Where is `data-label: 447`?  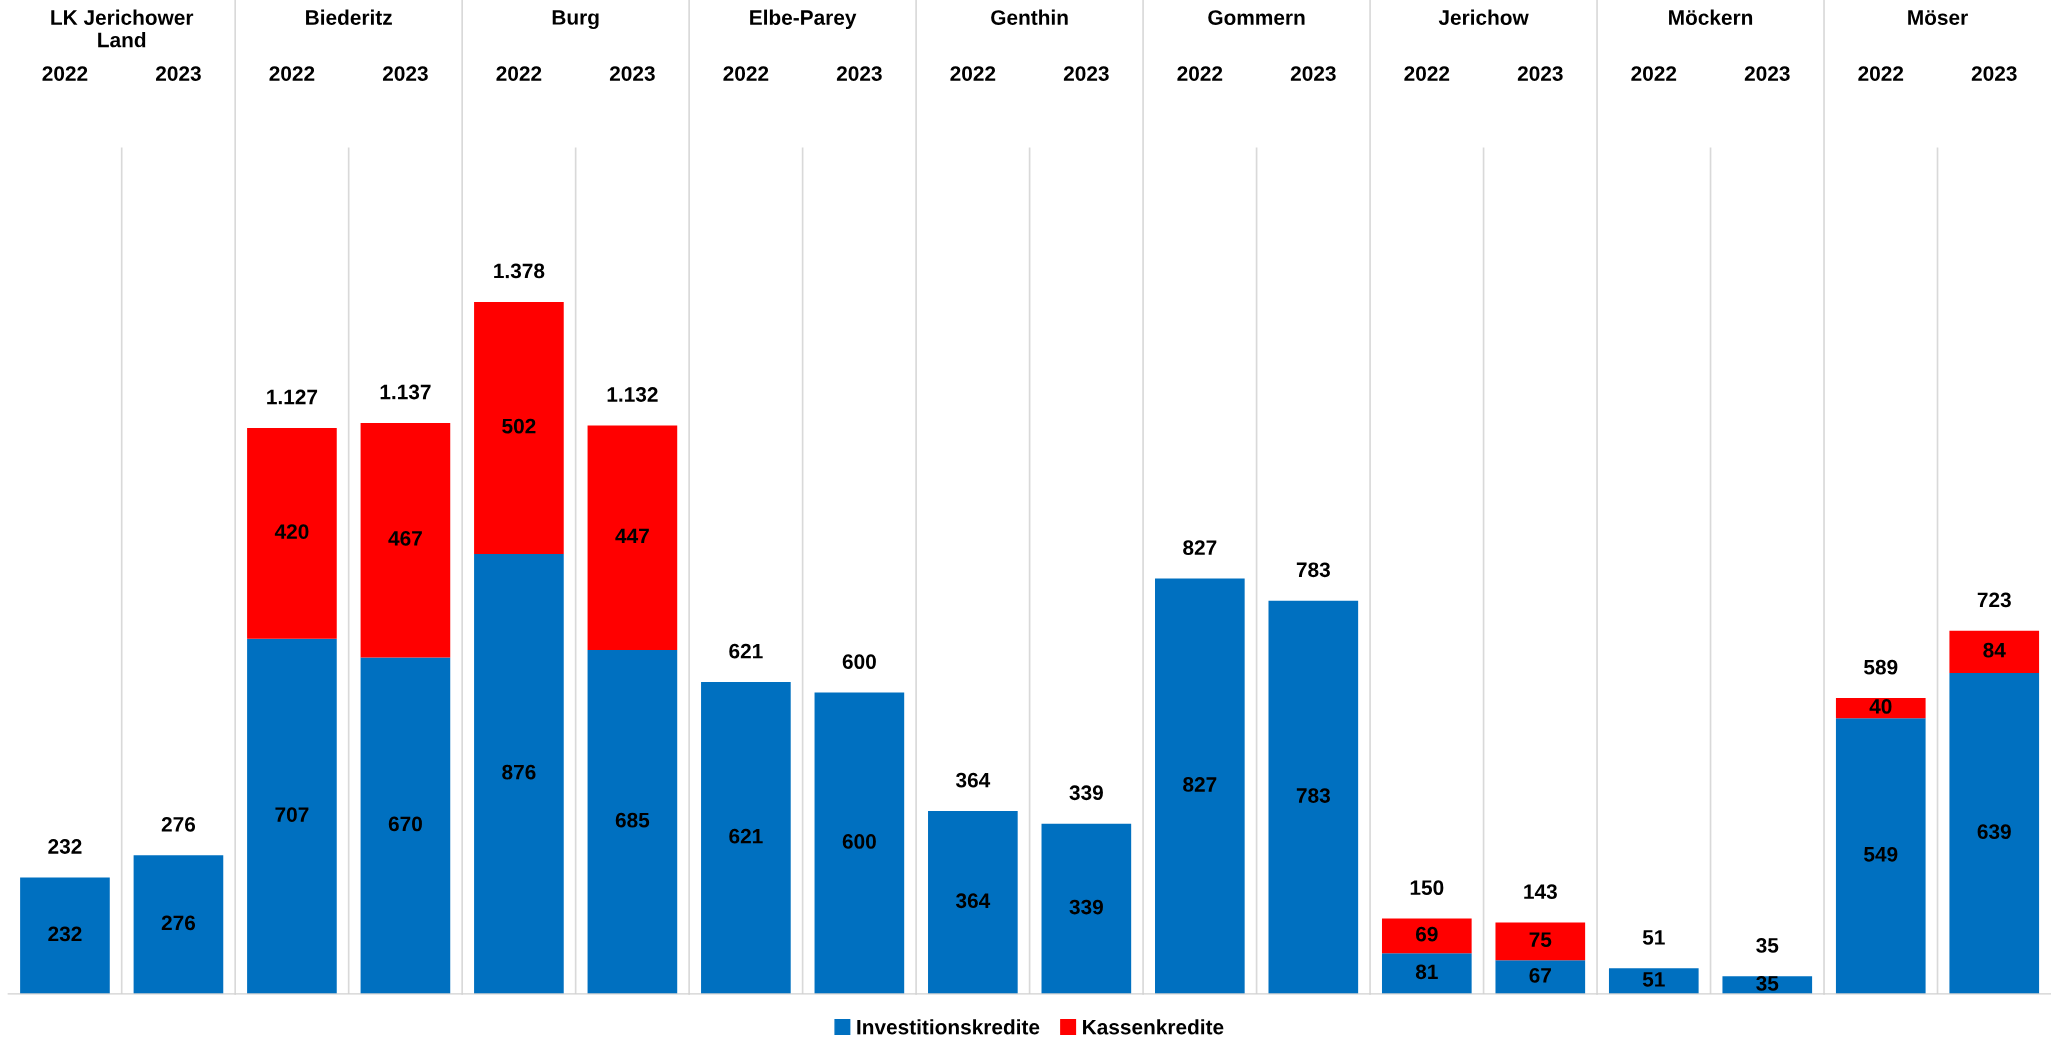 data-label: 447 is located at coordinates (632, 536).